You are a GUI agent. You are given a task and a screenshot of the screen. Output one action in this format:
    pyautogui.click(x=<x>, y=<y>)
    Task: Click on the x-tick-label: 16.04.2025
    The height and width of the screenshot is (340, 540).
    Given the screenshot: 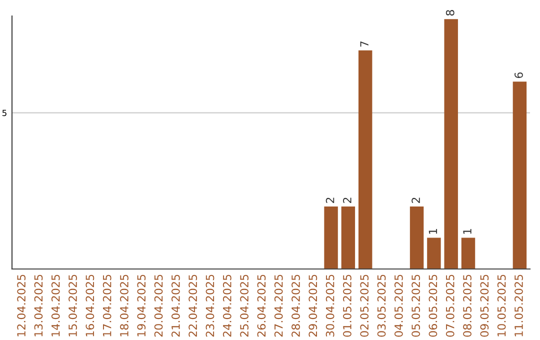 What is the action you would take?
    pyautogui.click(x=90, y=305)
    